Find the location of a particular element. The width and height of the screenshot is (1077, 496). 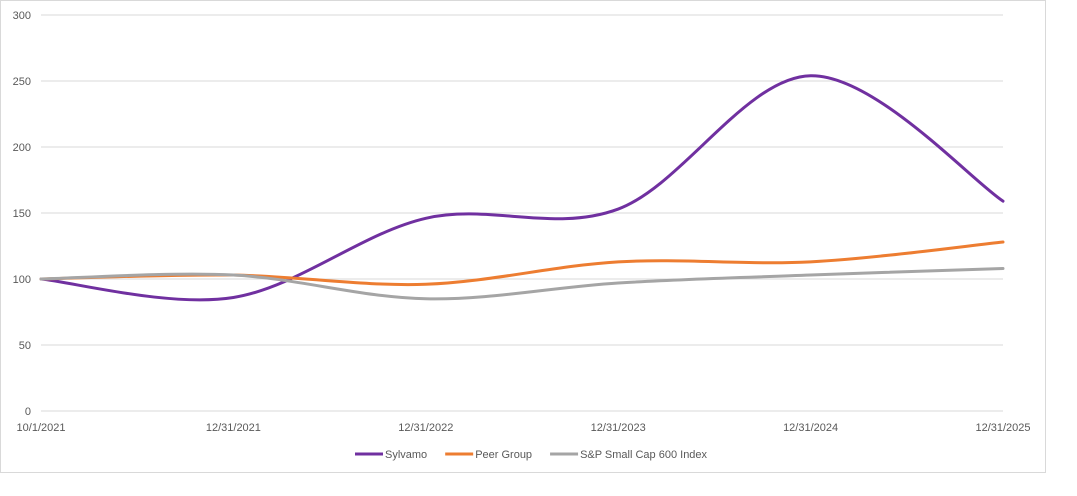

legend-label: Peer Group is located at coordinates (503, 455).